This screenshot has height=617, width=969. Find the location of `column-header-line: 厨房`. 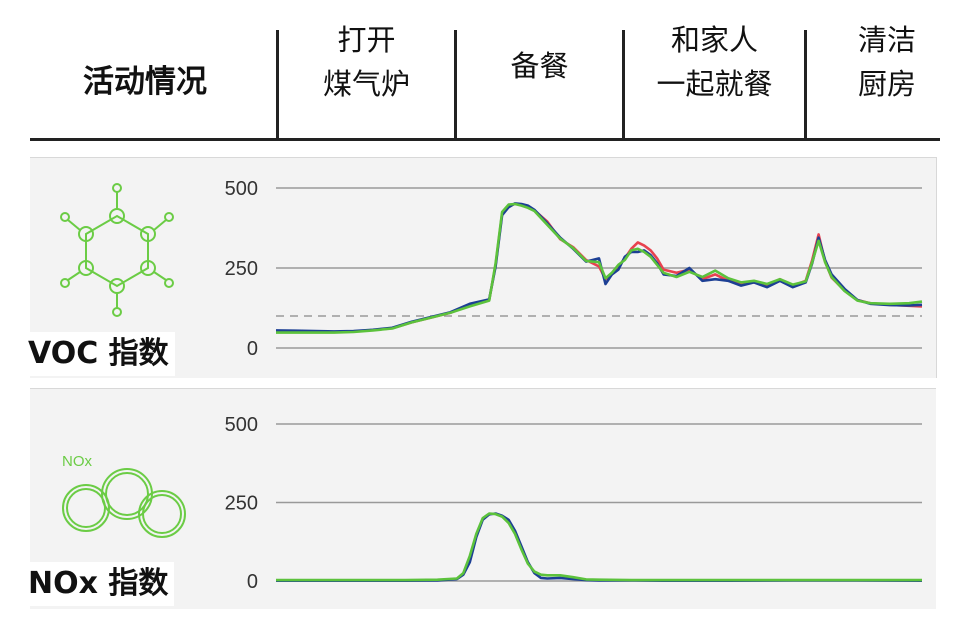

column-header-line: 厨房 is located at coordinates (886, 84).